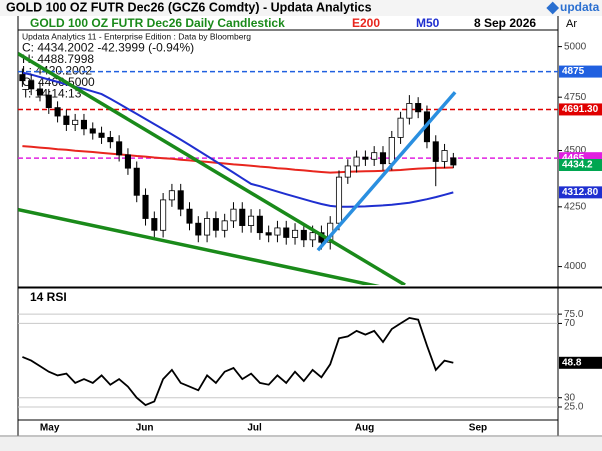  Describe the element at coordinates (571, 24) in the screenshot. I see `axis-corner-label: Ar` at that location.